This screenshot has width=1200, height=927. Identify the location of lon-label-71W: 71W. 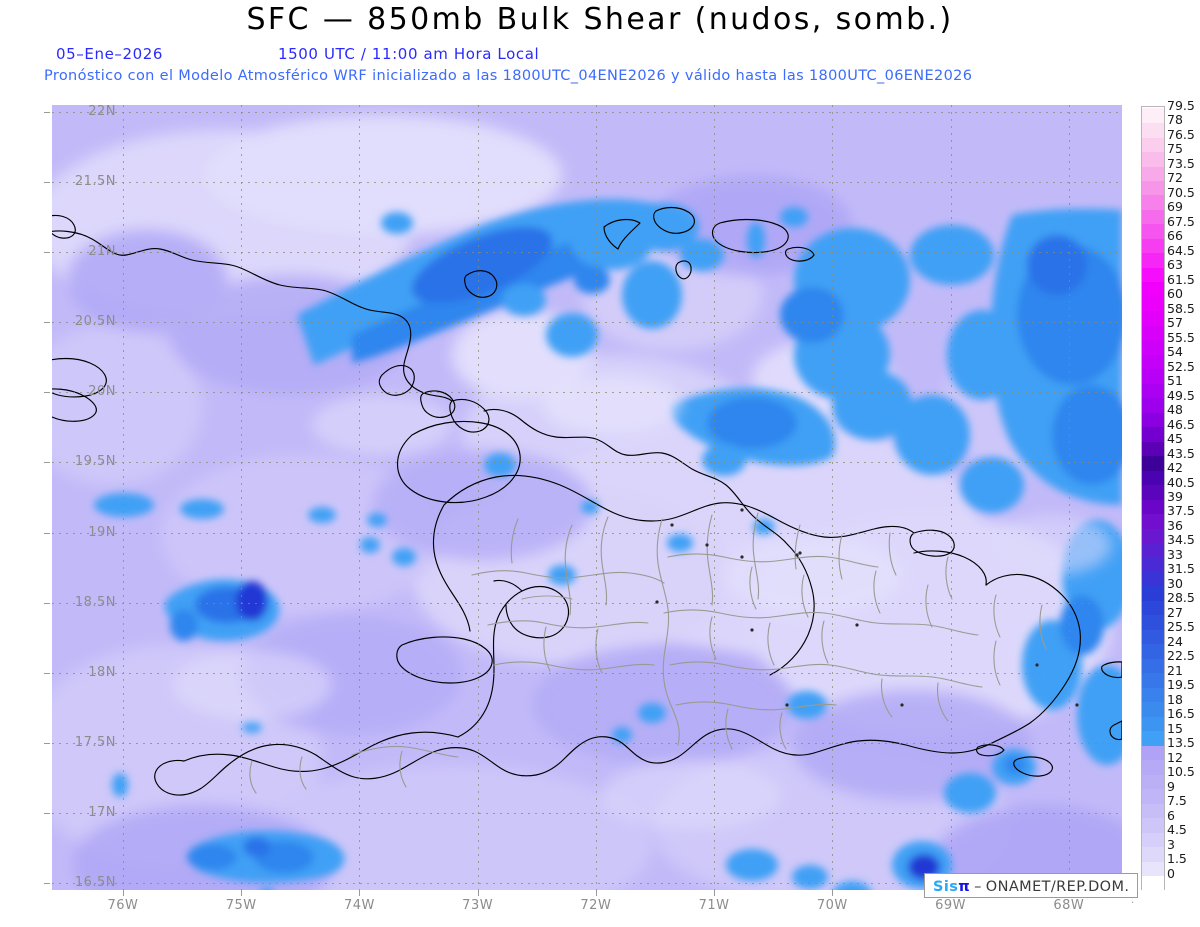
(714, 905).